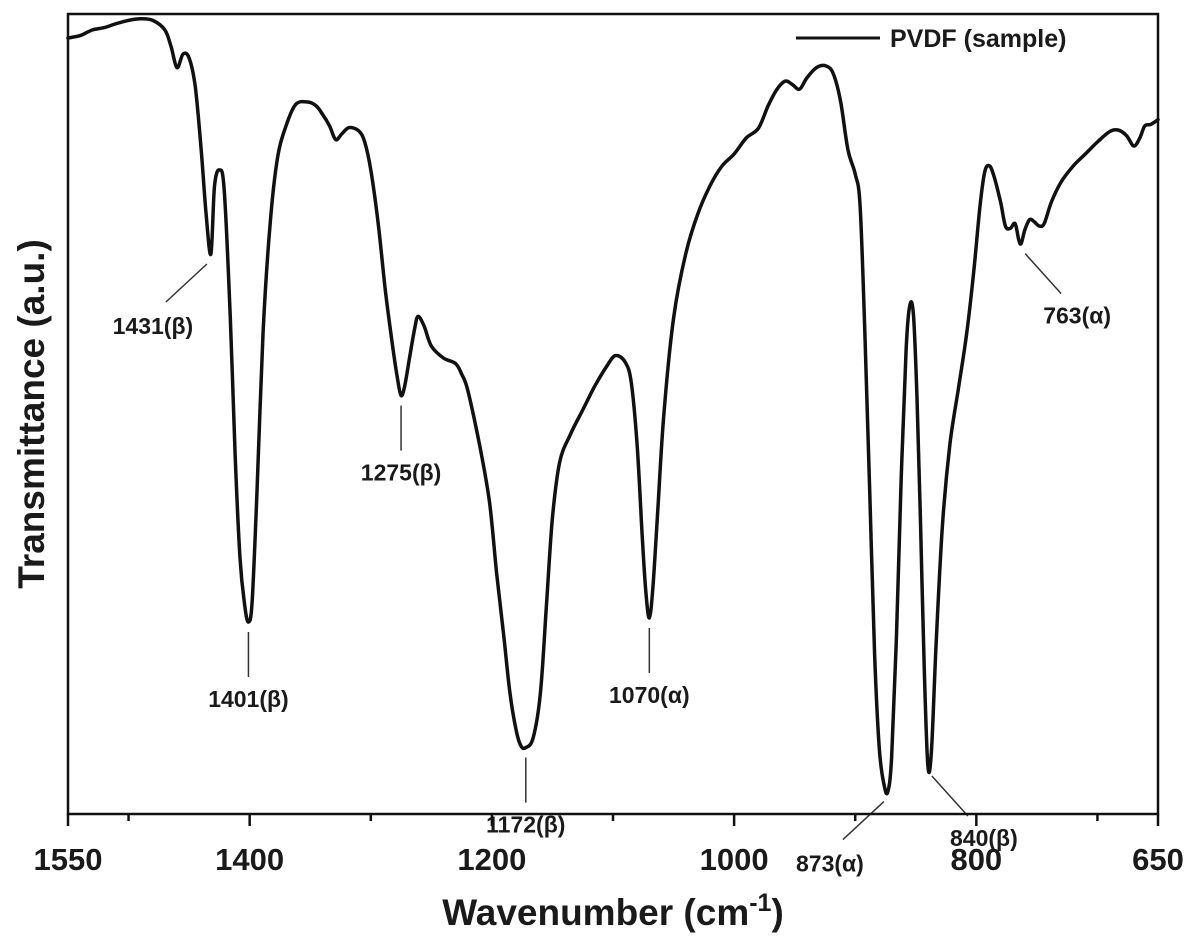  I want to click on y-axis-title: Transmittance (a.u.), so click(31, 414).